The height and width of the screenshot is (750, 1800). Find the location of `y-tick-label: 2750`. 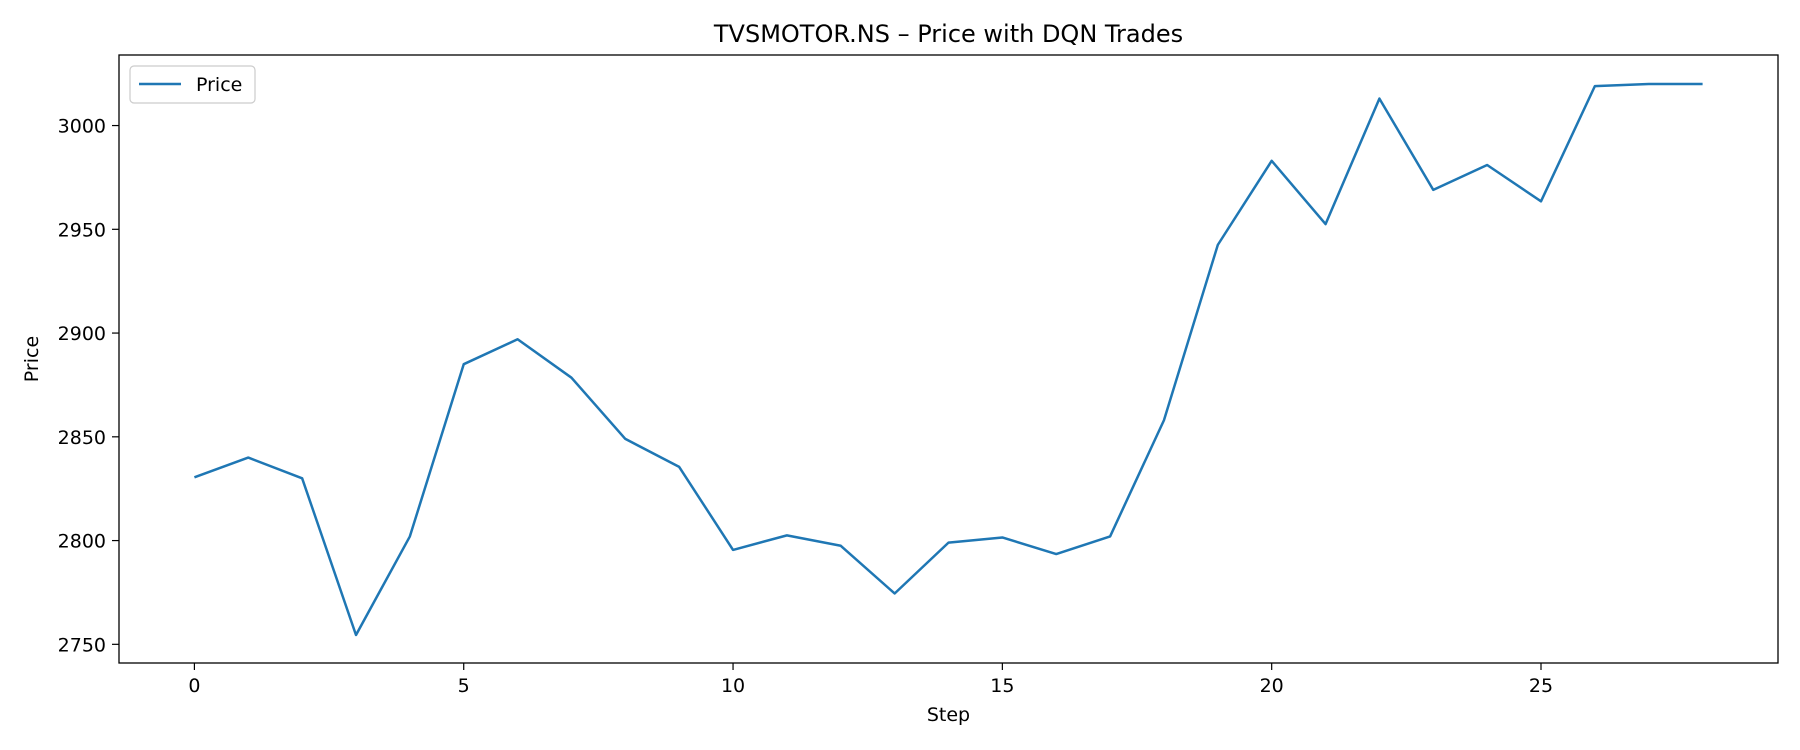

y-tick-label: 2750 is located at coordinates (82, 645).